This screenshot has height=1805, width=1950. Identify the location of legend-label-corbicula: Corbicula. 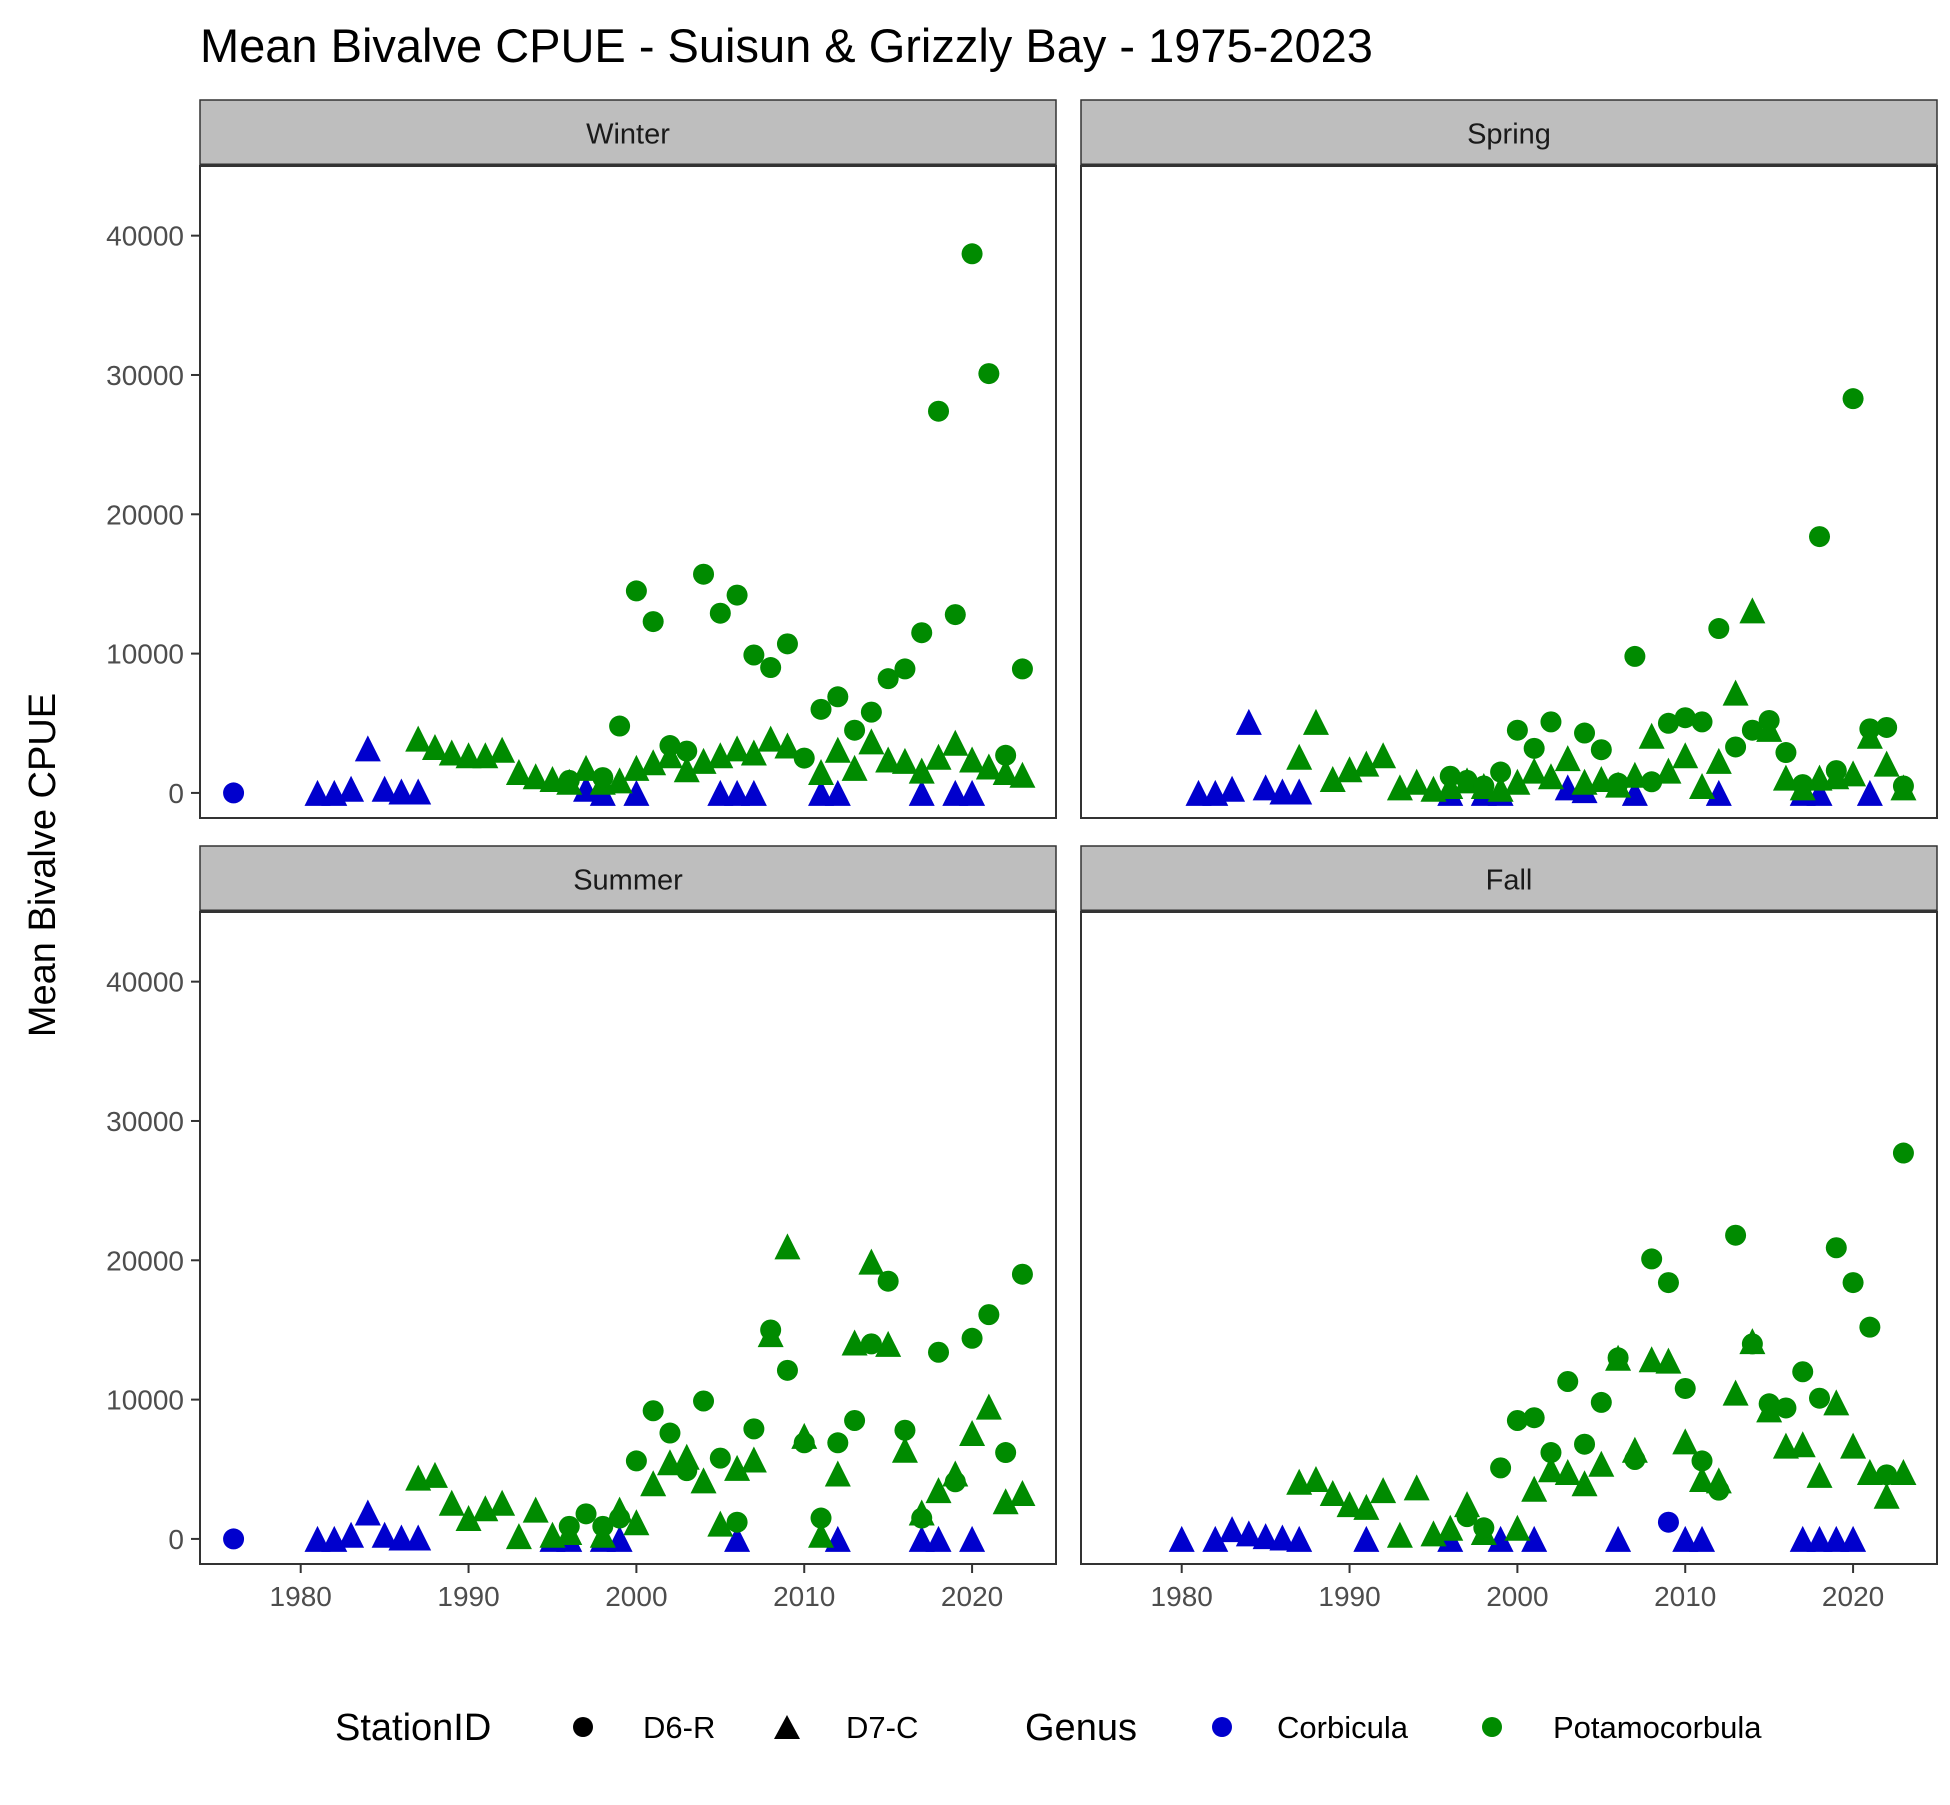
(1343, 1727).